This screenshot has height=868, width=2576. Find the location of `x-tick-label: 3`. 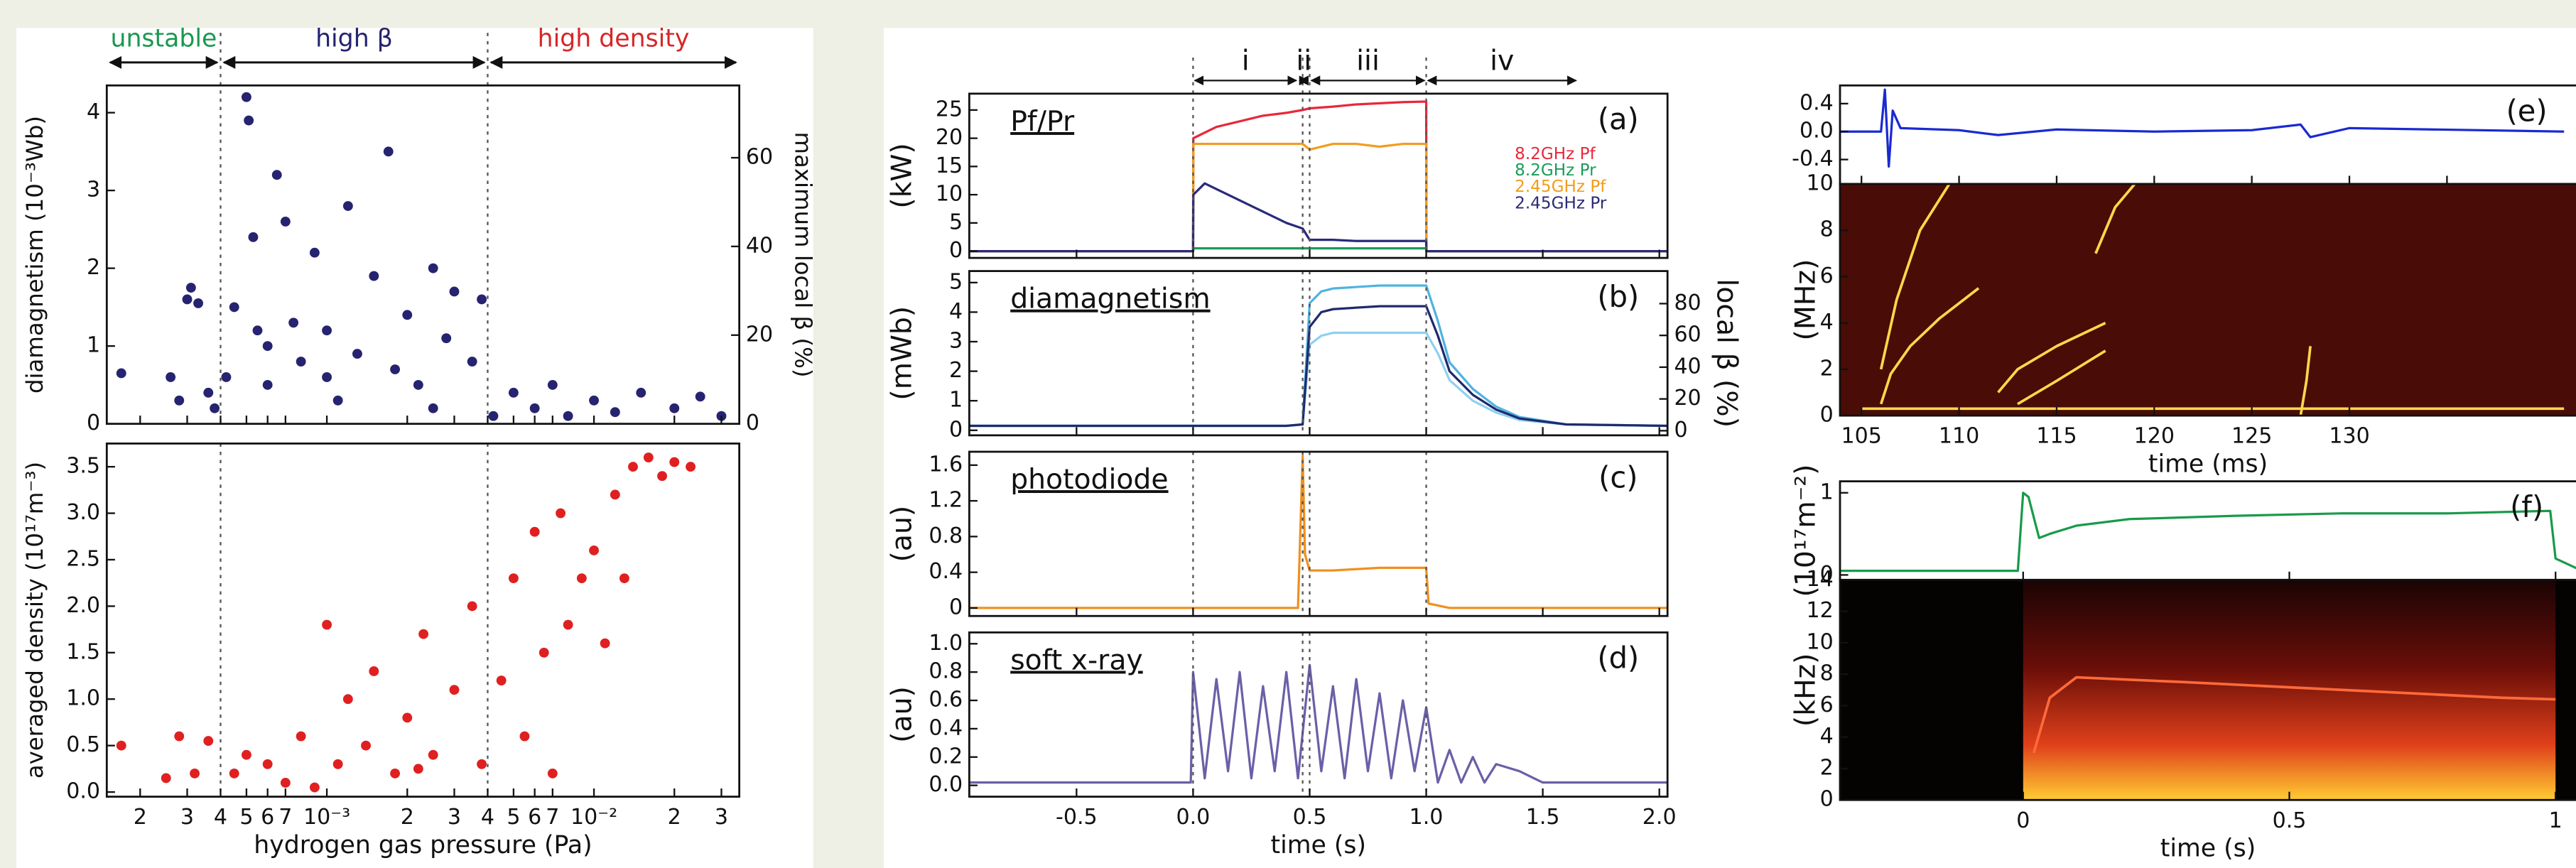

x-tick-label: 3 is located at coordinates (454, 817).